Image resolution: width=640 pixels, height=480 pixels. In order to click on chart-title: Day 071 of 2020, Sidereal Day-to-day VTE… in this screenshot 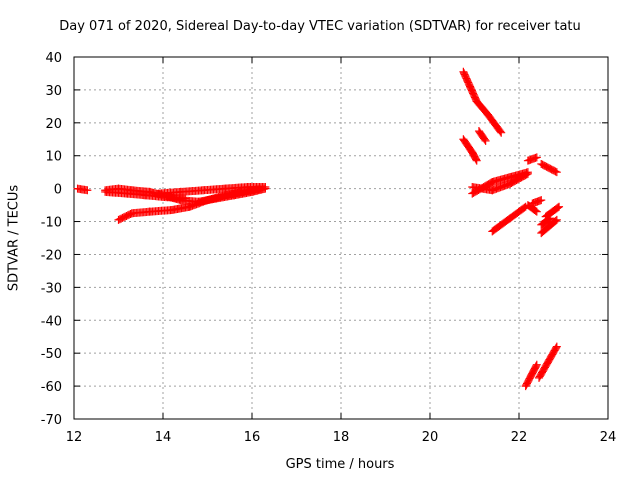, I will do `click(320, 26)`.